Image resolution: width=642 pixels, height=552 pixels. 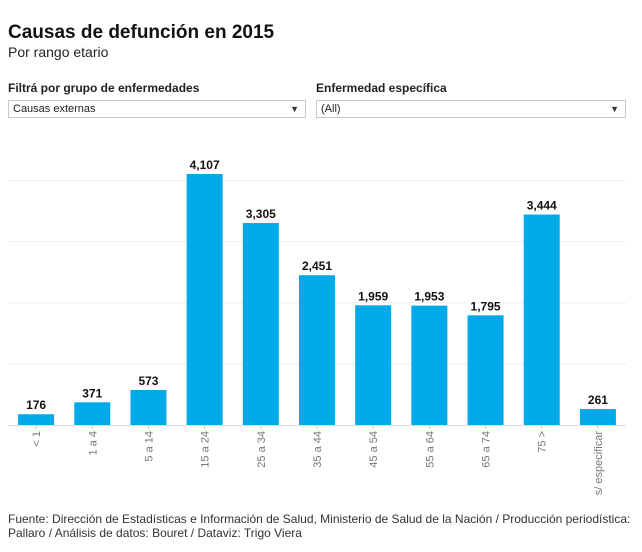 What do you see at coordinates (58, 52) in the screenshot?
I see `chart-subtitle: Por rango etario` at bounding box center [58, 52].